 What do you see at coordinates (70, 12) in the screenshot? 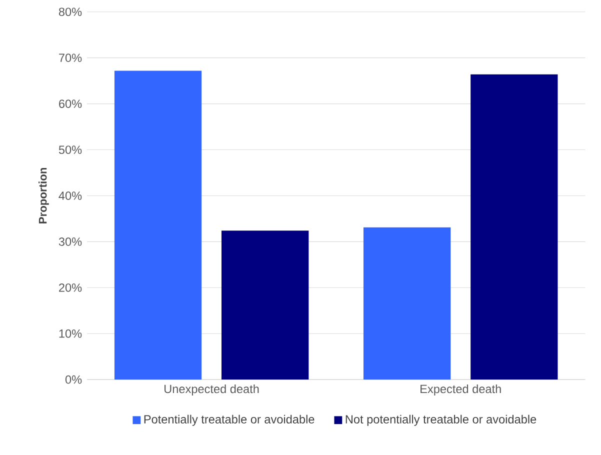
I see `y-tick-label: 80%` at bounding box center [70, 12].